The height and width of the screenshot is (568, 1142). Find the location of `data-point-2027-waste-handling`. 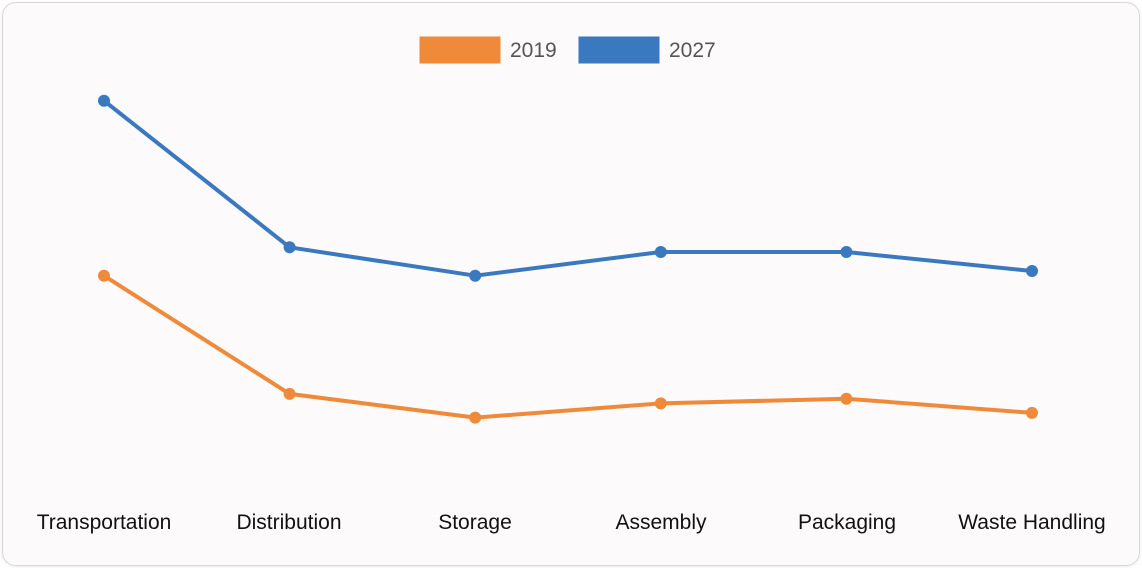

data-point-2027-waste-handling is located at coordinates (1032, 271).